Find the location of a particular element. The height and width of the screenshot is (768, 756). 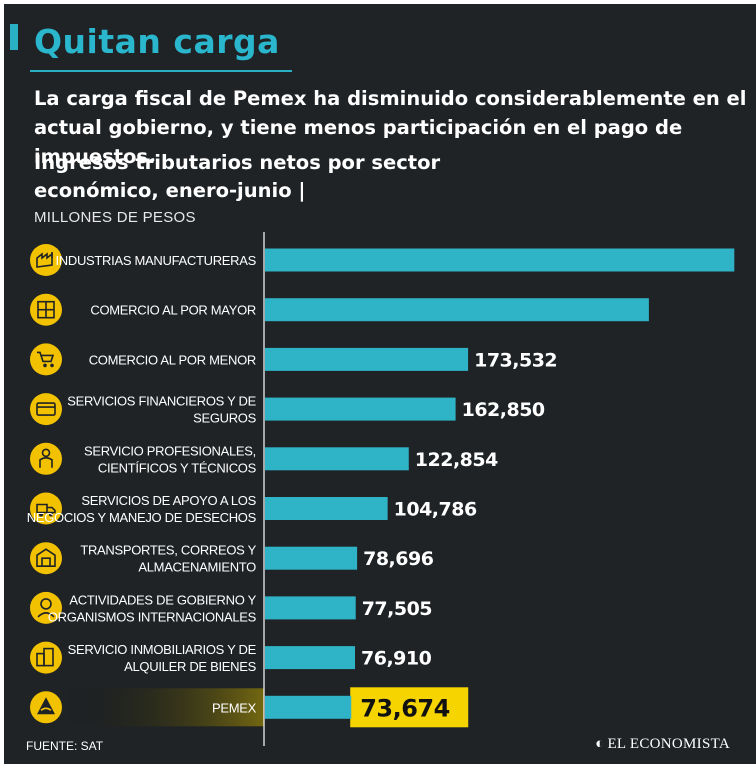

truck-building-icon is located at coordinates (46, 558).